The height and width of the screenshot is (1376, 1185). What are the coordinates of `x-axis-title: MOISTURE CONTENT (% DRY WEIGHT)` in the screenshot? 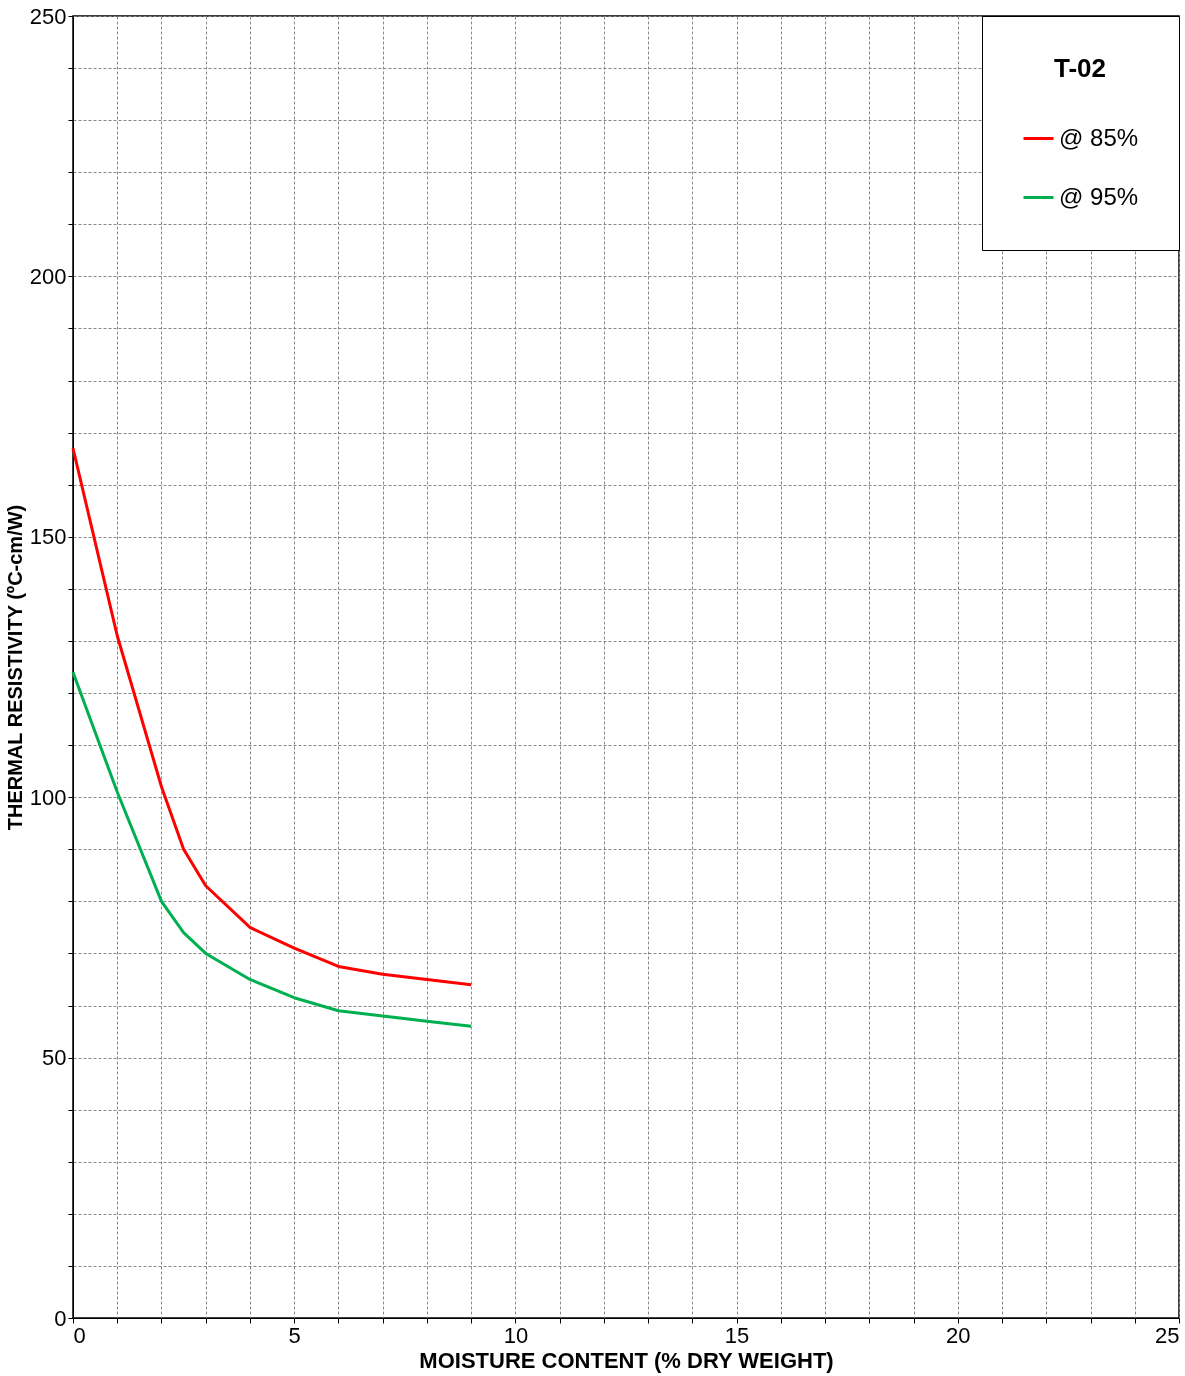 It's located at (626, 1360).